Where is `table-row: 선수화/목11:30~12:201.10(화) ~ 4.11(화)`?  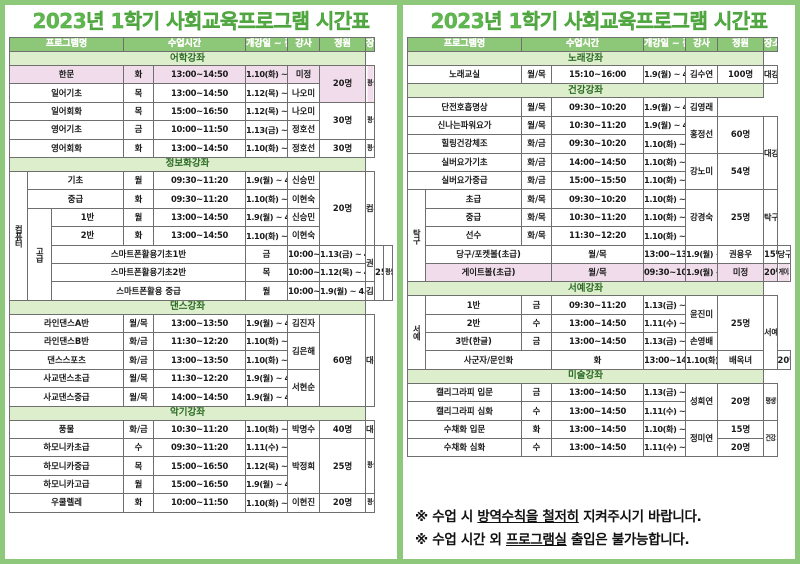 table-row: 선수화/목11:30~12:201.10(화) ~ 4.11(화) is located at coordinates (599, 236).